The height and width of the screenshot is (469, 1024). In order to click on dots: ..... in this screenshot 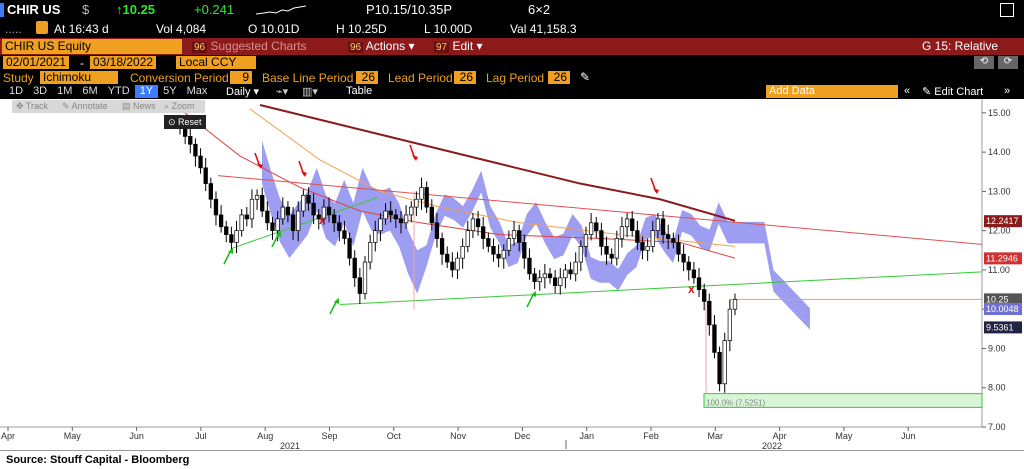, I will do `click(13, 29)`.